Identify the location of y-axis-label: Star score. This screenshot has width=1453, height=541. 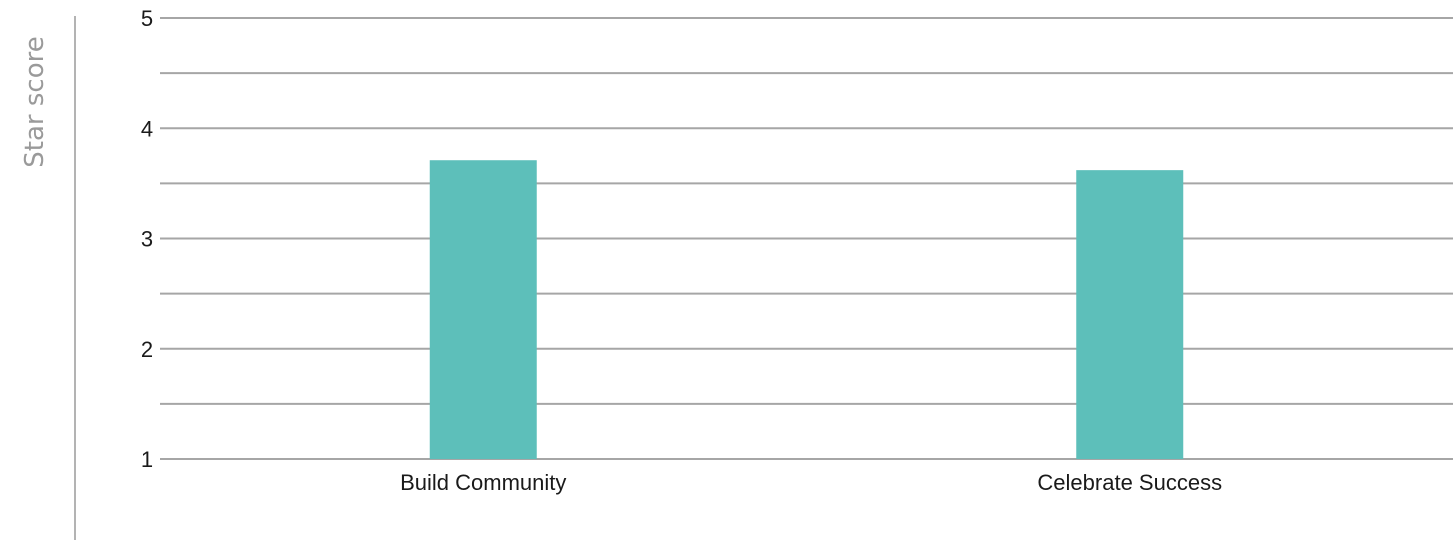
(35, 101).